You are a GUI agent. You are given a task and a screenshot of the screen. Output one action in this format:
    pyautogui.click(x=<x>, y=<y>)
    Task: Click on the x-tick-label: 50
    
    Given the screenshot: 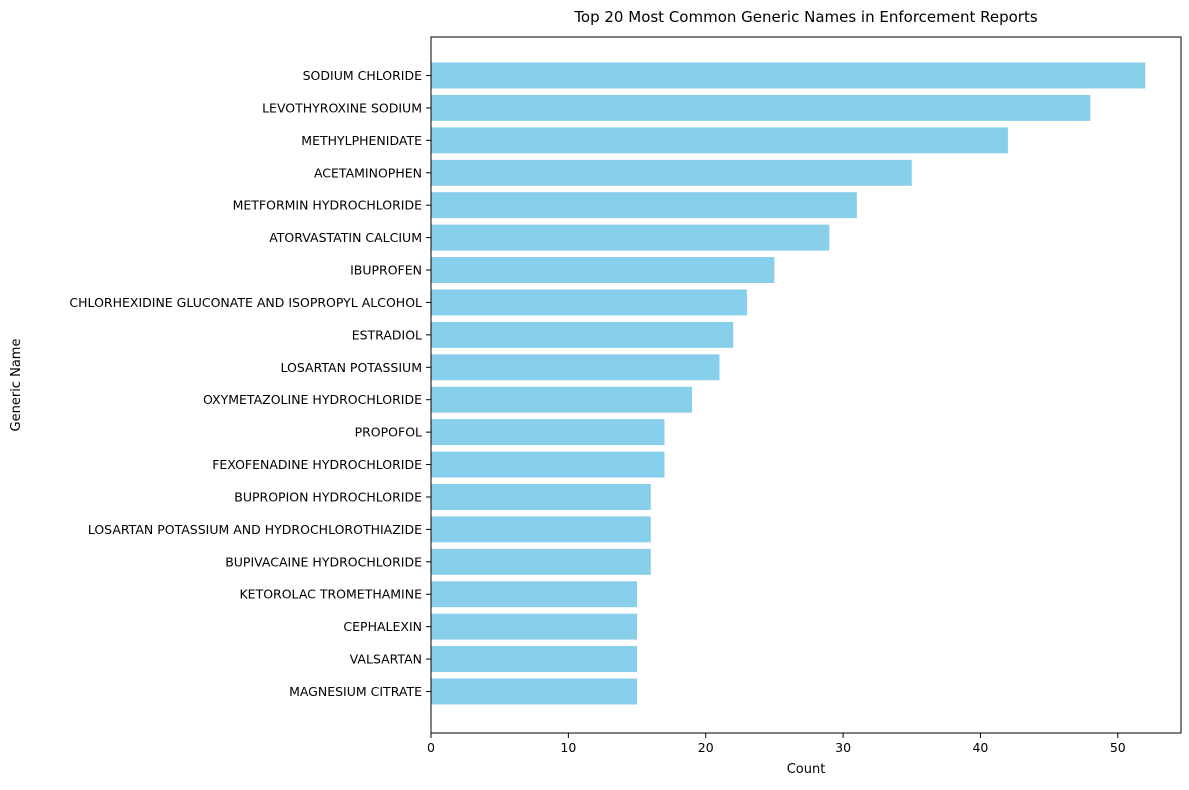 What is the action you would take?
    pyautogui.click(x=1118, y=747)
    